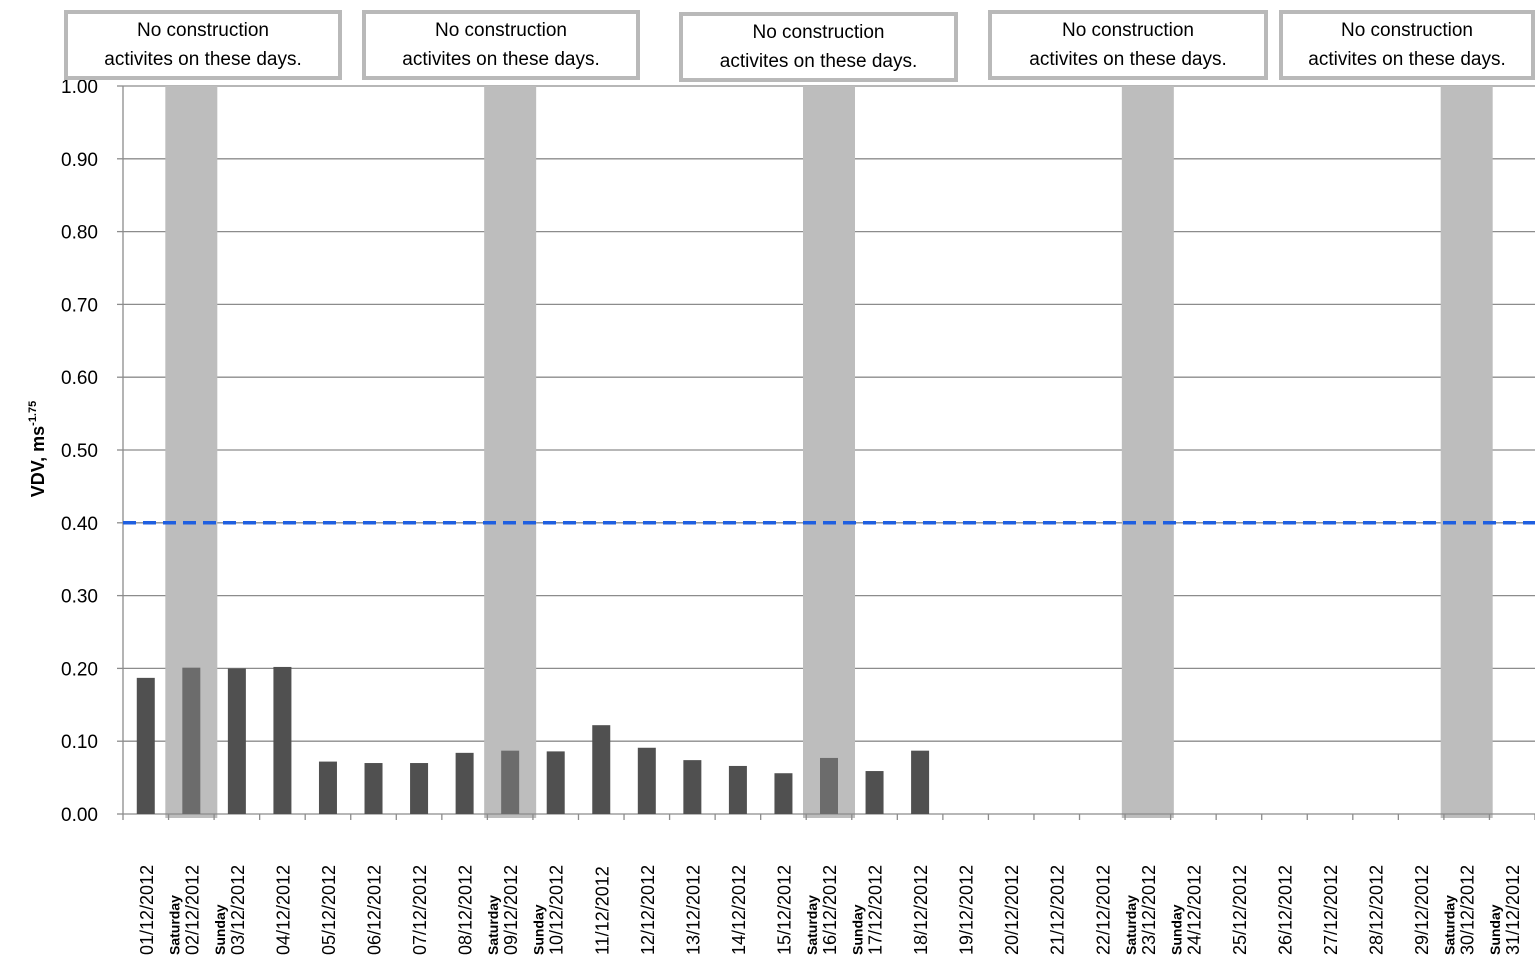 This screenshot has height=966, width=1535. I want to click on x-tick-label: 19/12/2012, so click(967, 910).